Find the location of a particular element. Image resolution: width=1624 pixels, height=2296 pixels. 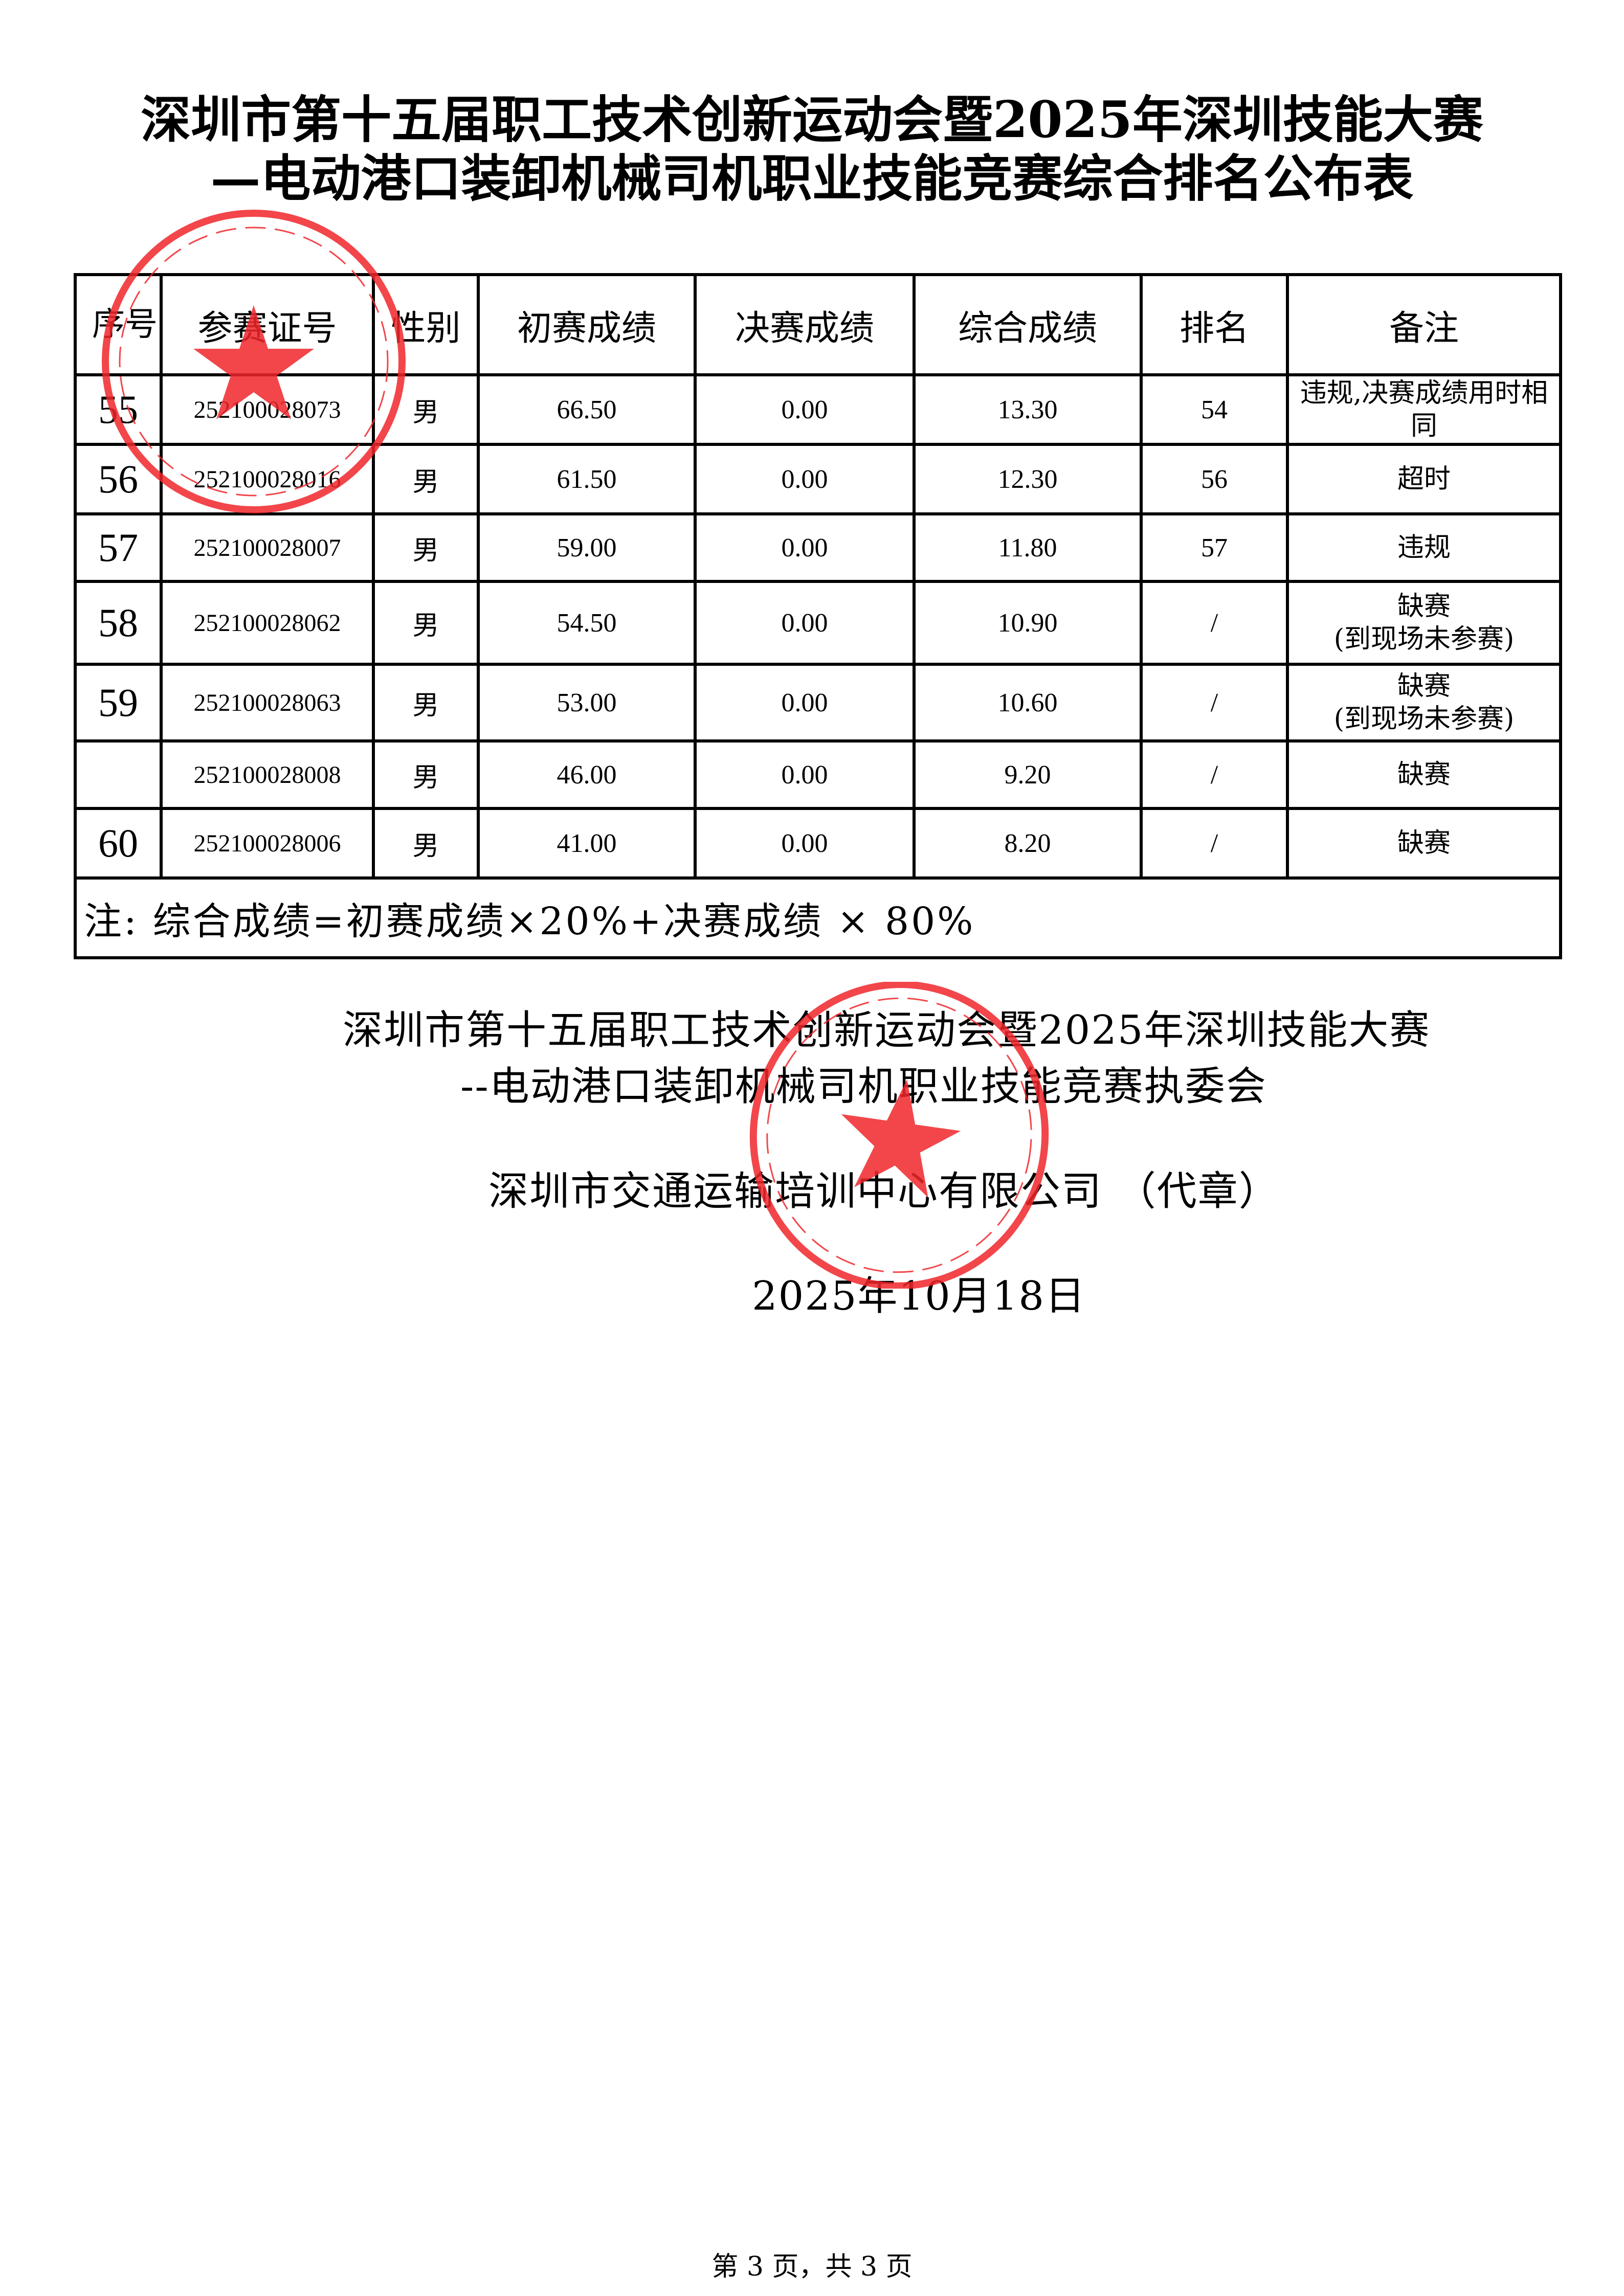

cell-id: 252100028008 is located at coordinates (267, 774).